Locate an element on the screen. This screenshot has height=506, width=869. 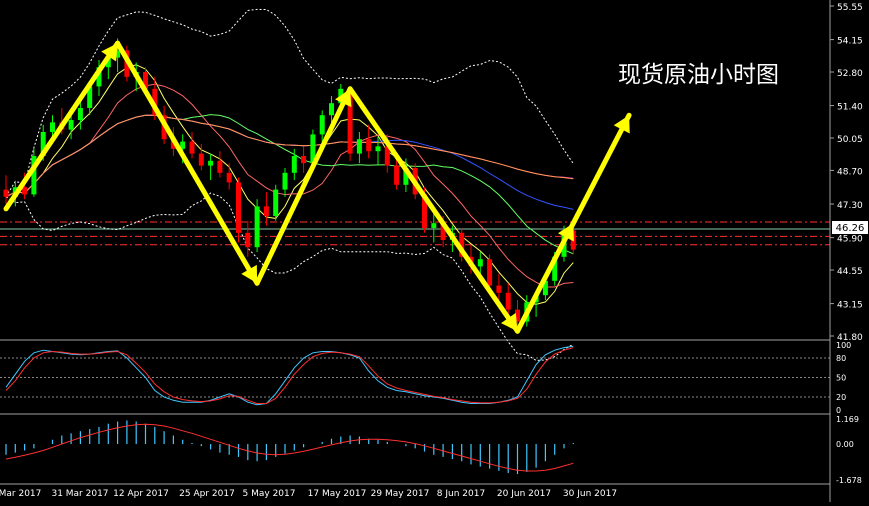
x-tick-label: 31 Mar 2017 is located at coordinates (79, 494).